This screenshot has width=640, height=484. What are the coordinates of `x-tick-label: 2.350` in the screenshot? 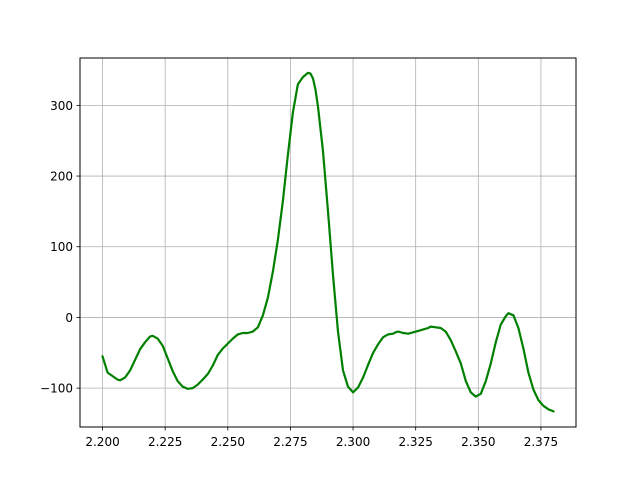 It's located at (478, 442).